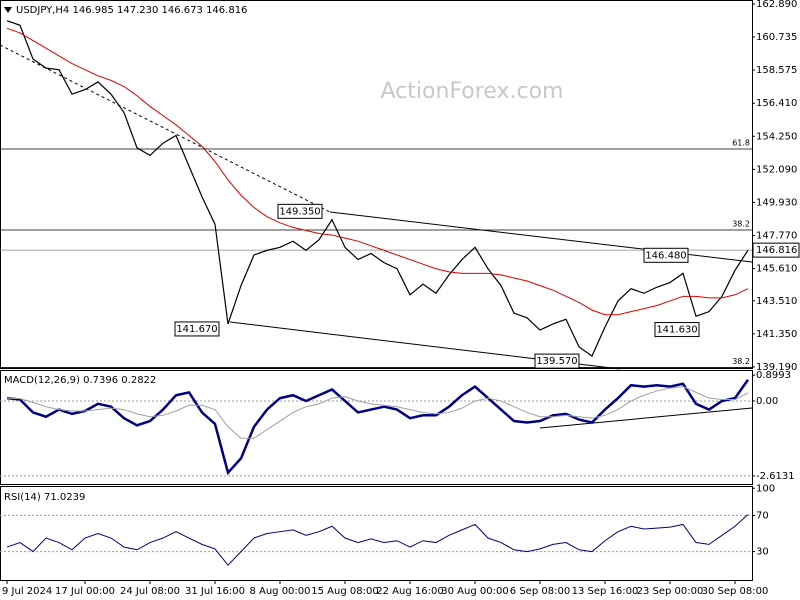 The width and height of the screenshot is (800, 600). I want to click on collapse-arrow, so click(8, 10).